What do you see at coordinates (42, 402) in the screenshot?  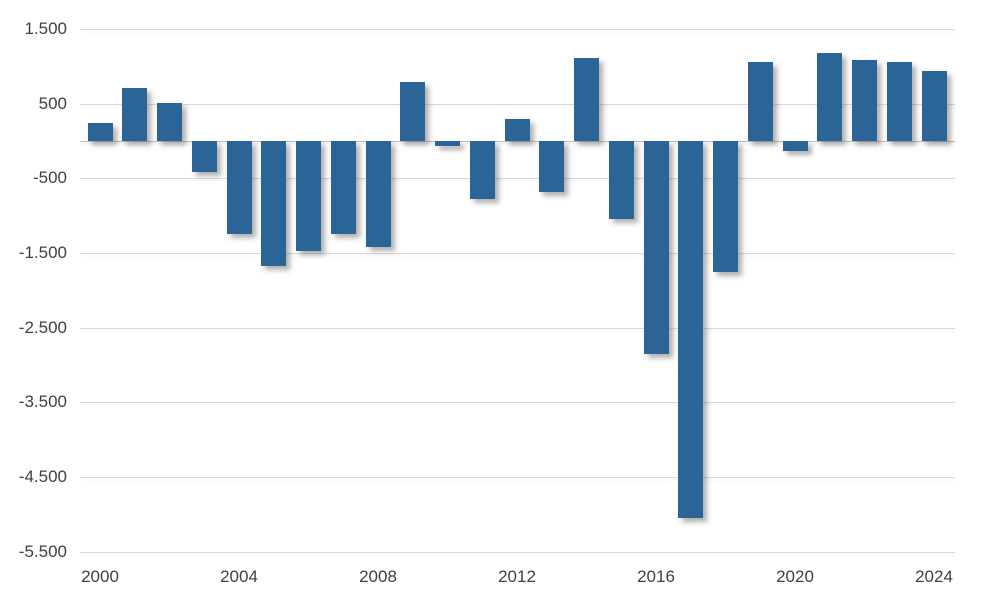 I see `y-tick-label--3500: -3.500` at bounding box center [42, 402].